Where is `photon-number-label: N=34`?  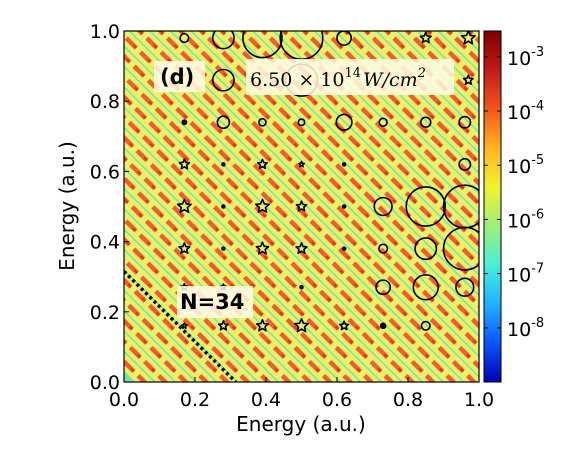
photon-number-label: N=34 is located at coordinates (212, 302).